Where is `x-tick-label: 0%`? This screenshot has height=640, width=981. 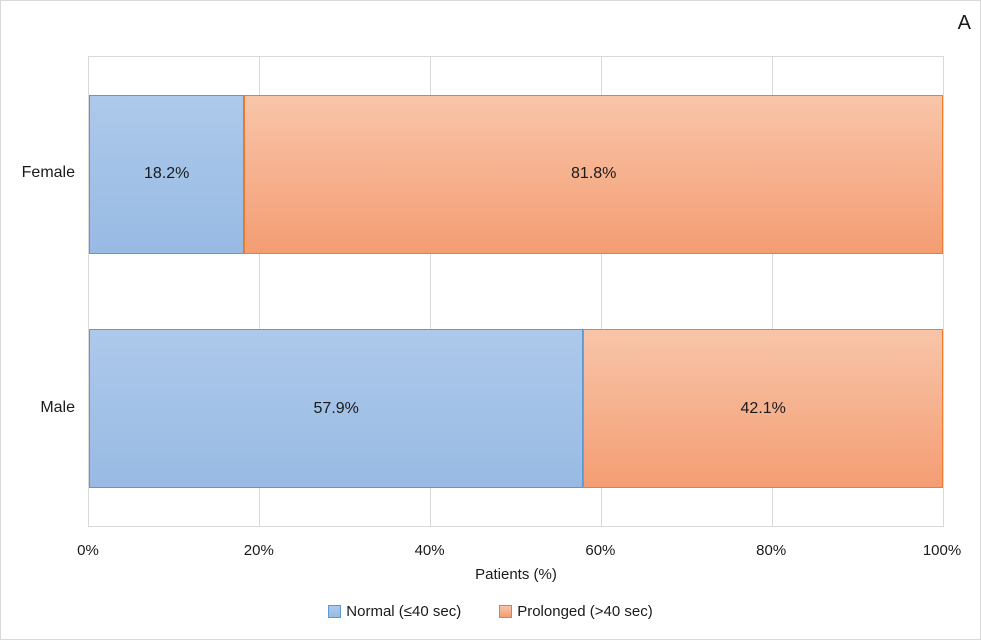 x-tick-label: 0% is located at coordinates (88, 550).